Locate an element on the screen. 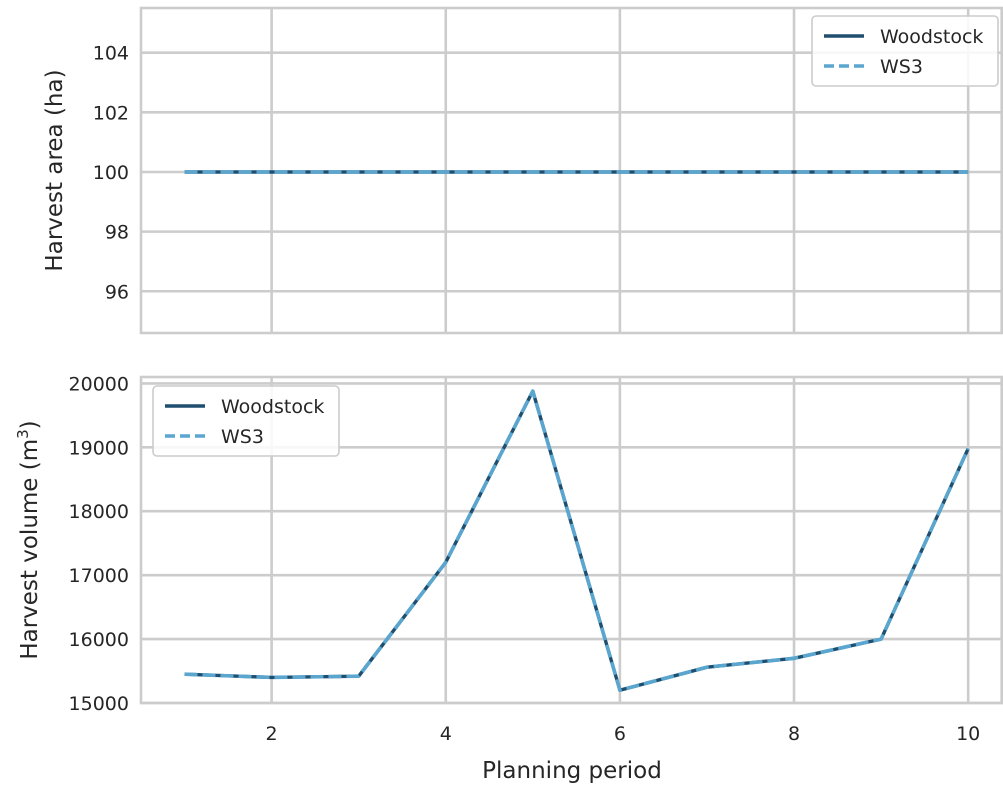 This screenshot has height=789, width=1003. x-tick-label: 10 is located at coordinates (968, 734).